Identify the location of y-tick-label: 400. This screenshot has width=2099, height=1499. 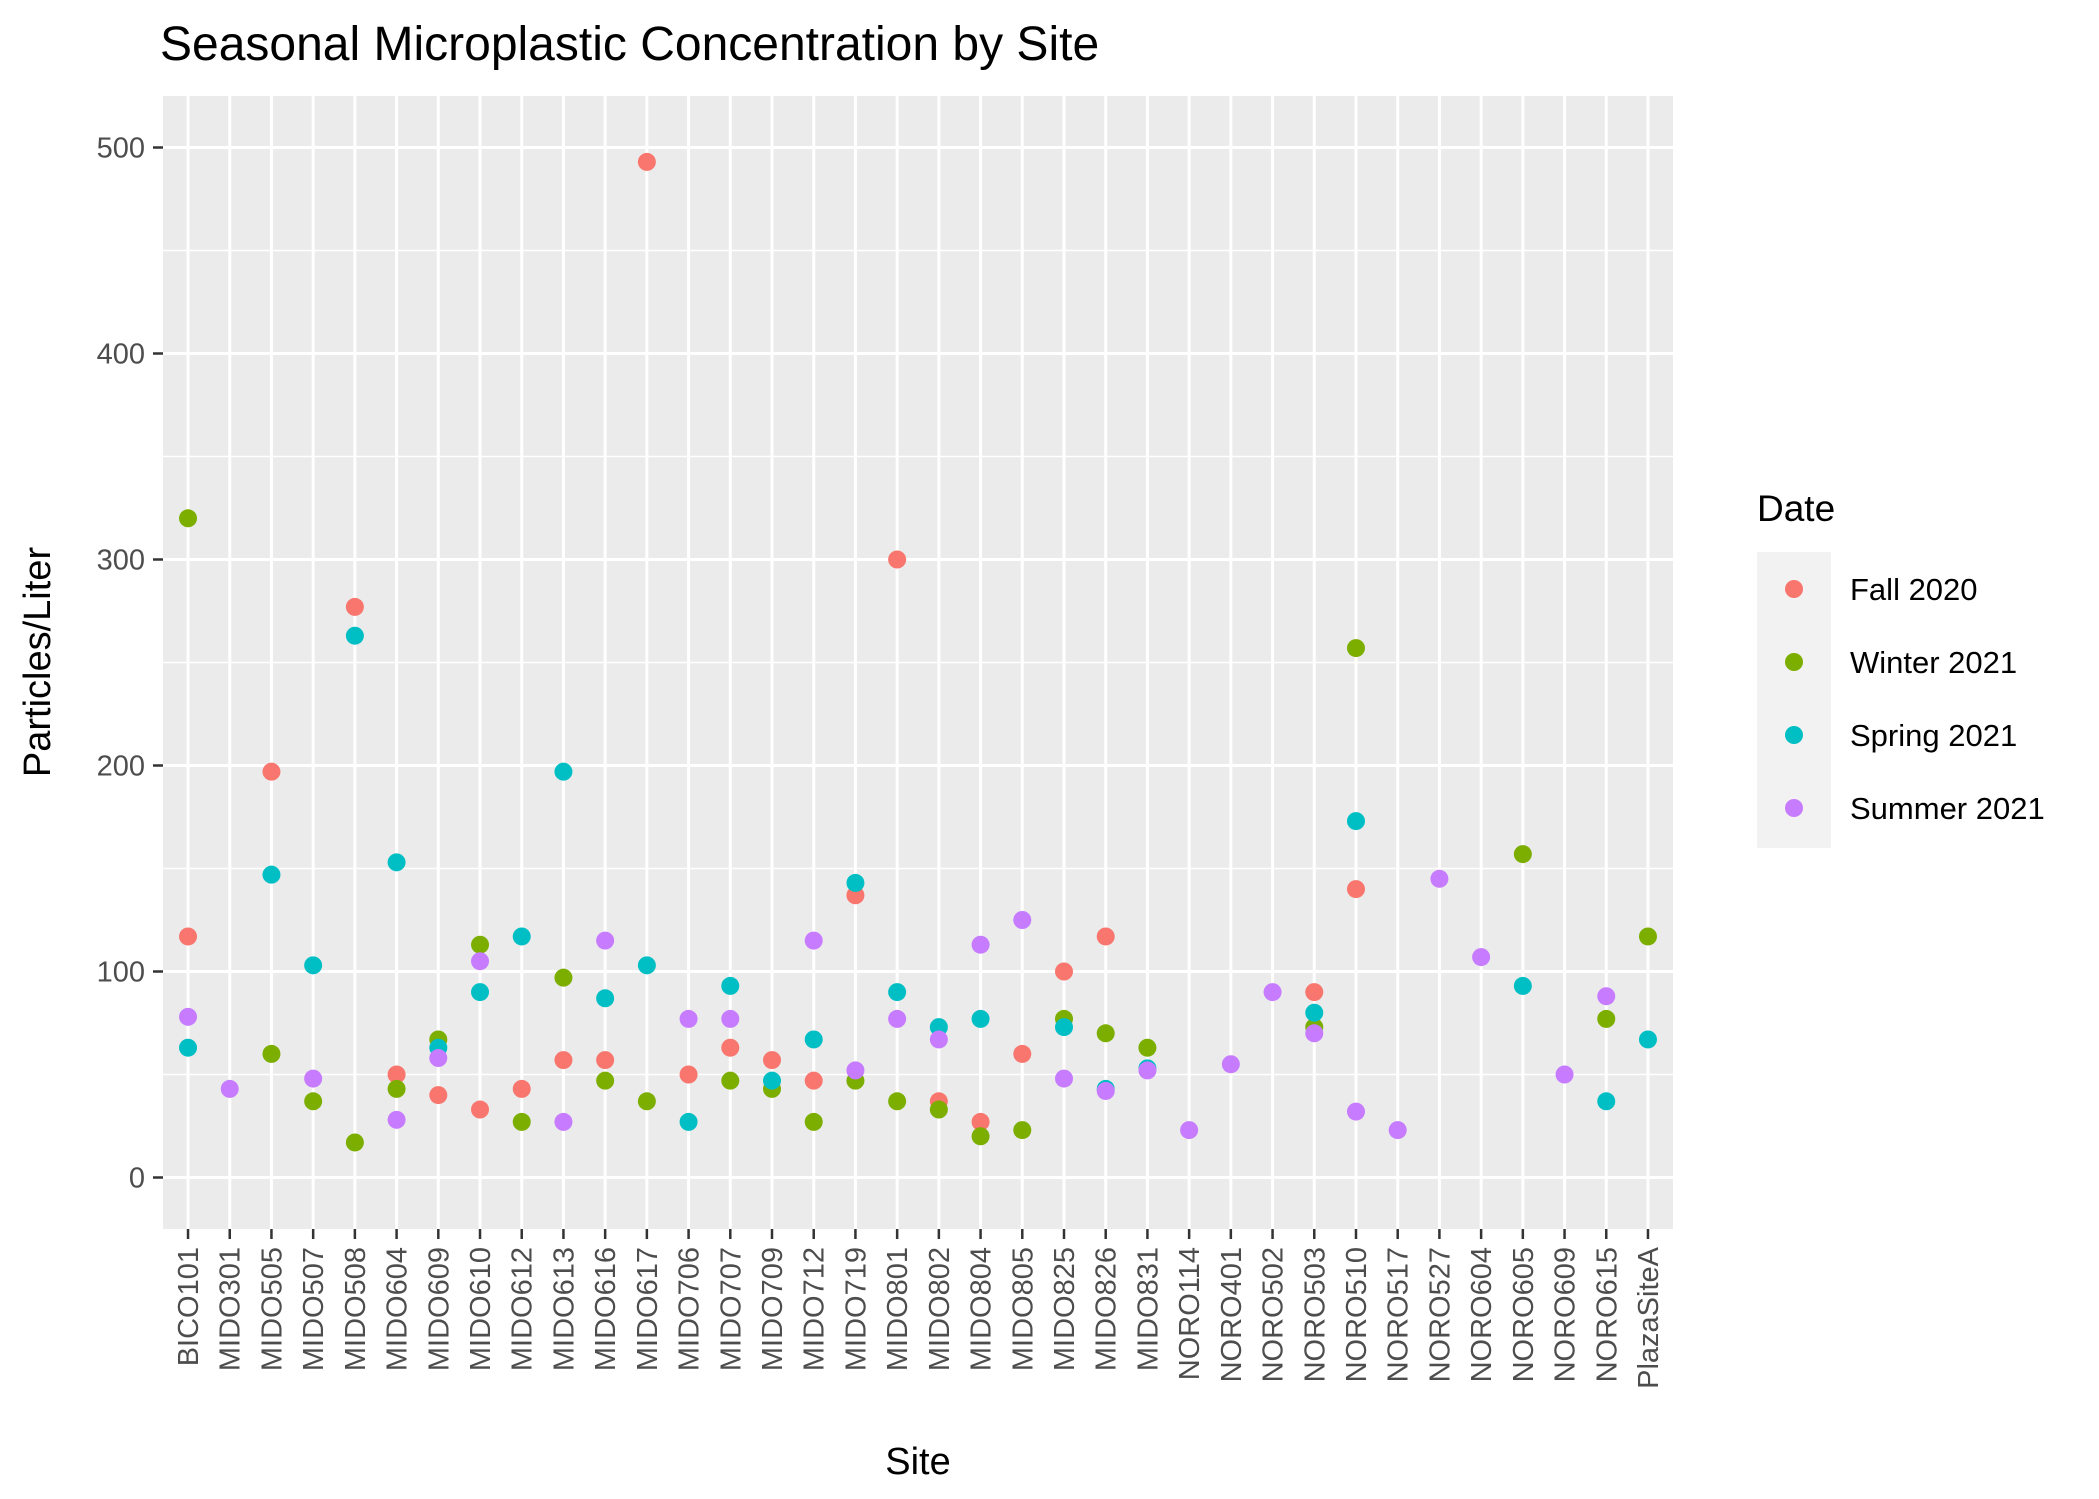
(121, 355).